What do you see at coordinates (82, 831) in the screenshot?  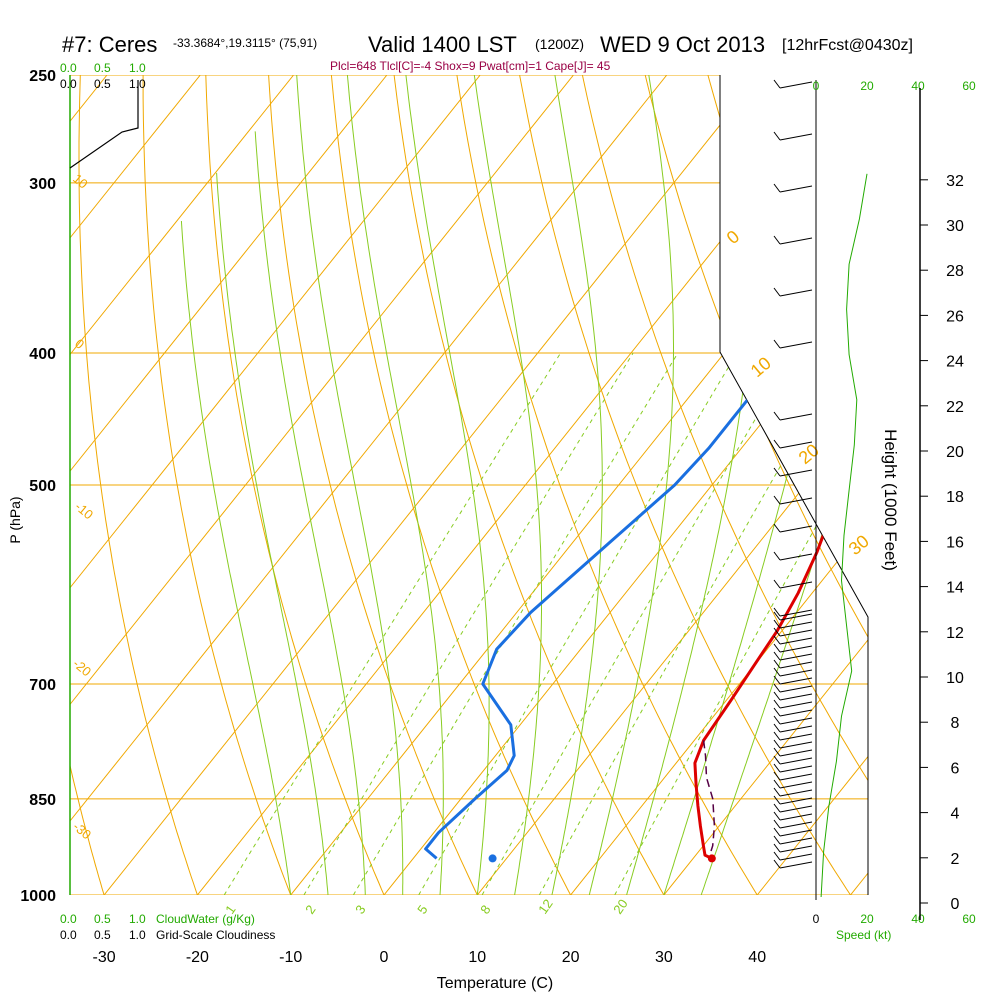 I see `isotherm-label: -30` at bounding box center [82, 831].